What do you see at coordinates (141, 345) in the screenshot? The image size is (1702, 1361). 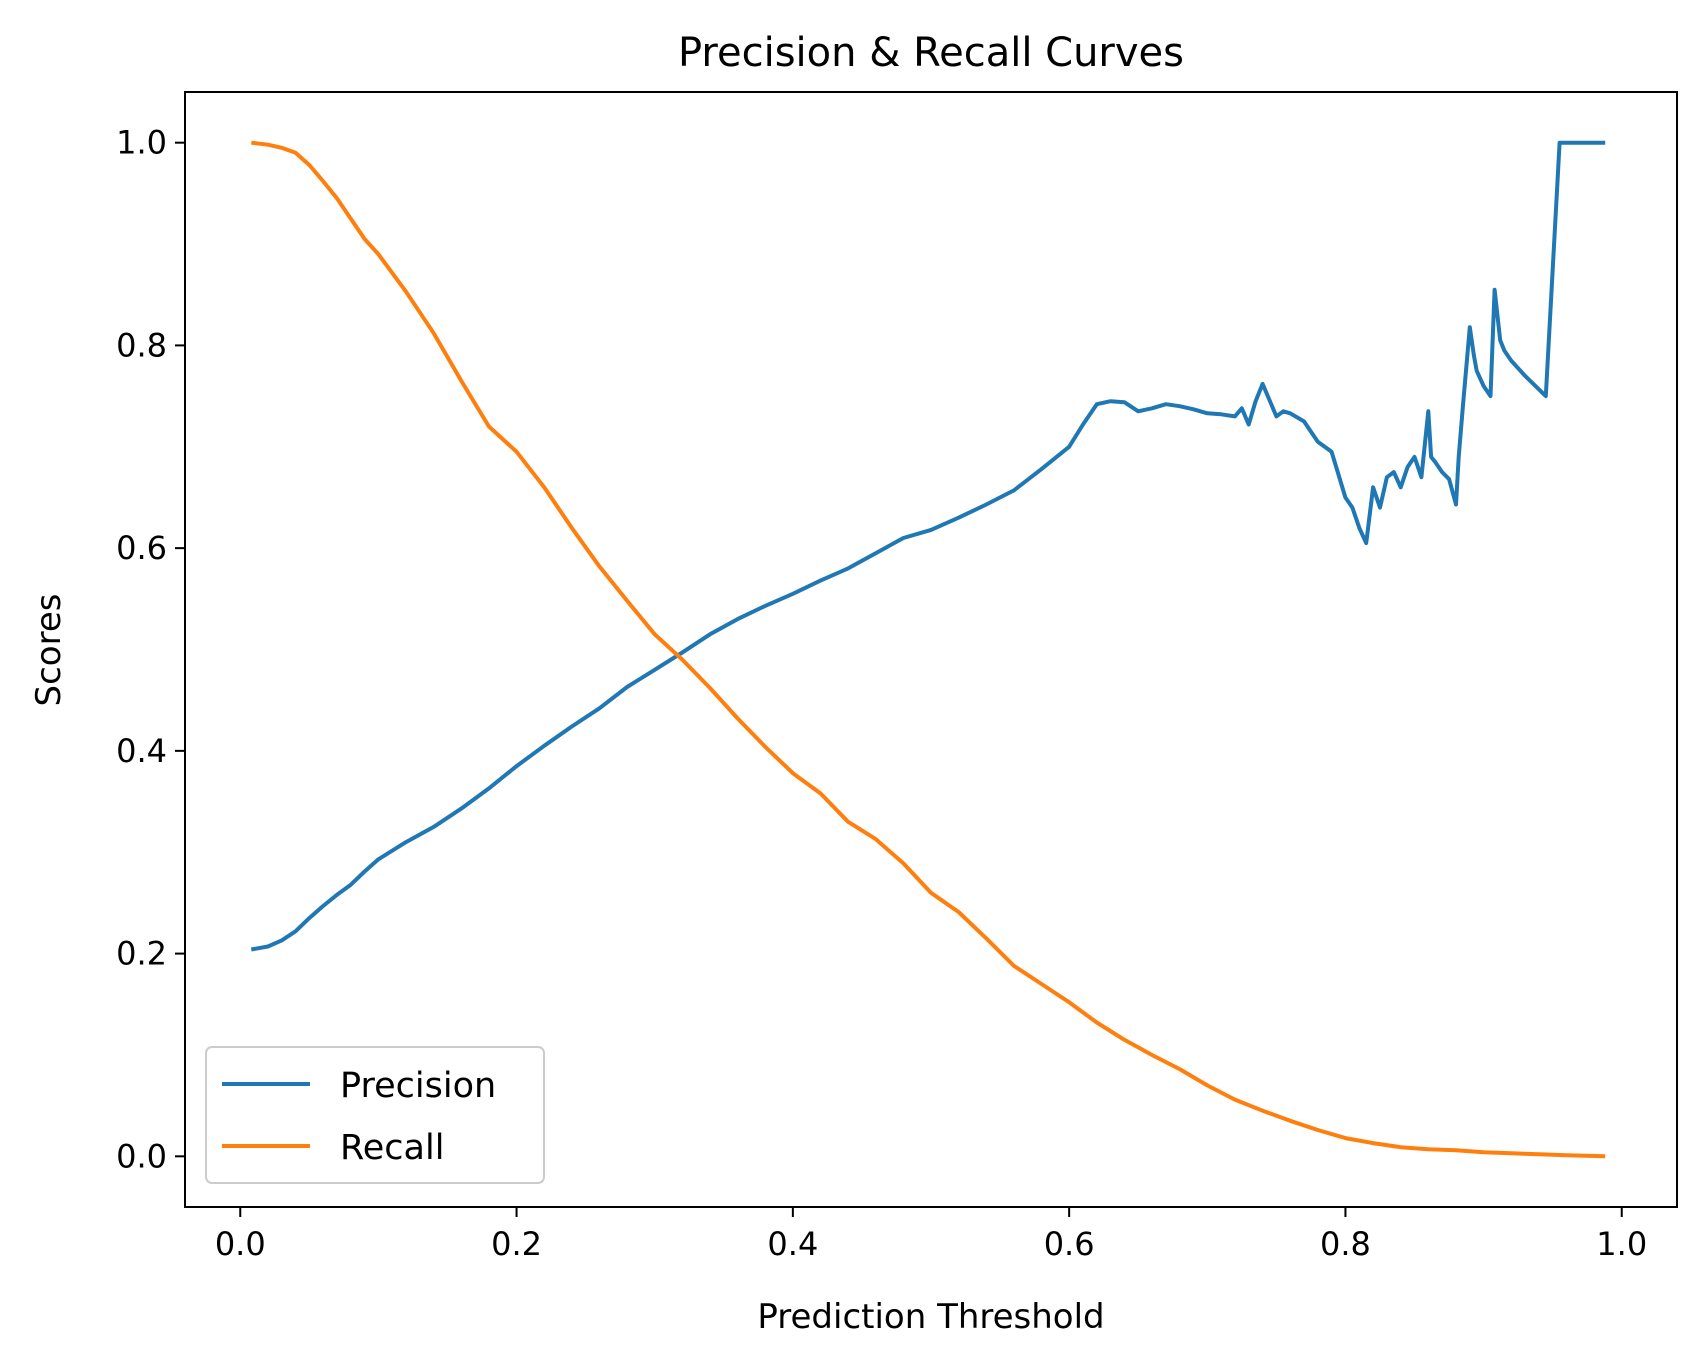 I see `y-tick-label: 0.8` at bounding box center [141, 345].